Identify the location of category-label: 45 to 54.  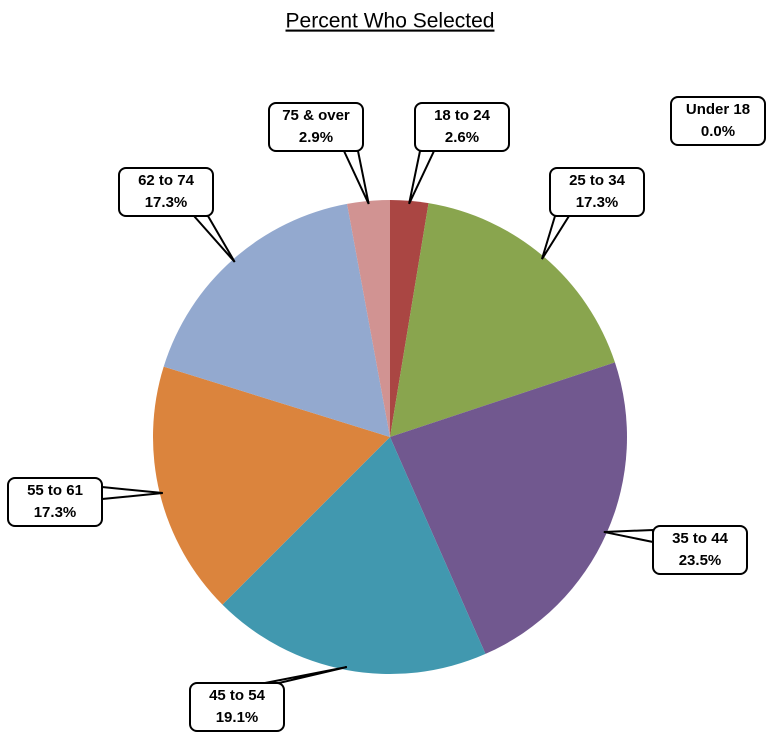
(237, 695).